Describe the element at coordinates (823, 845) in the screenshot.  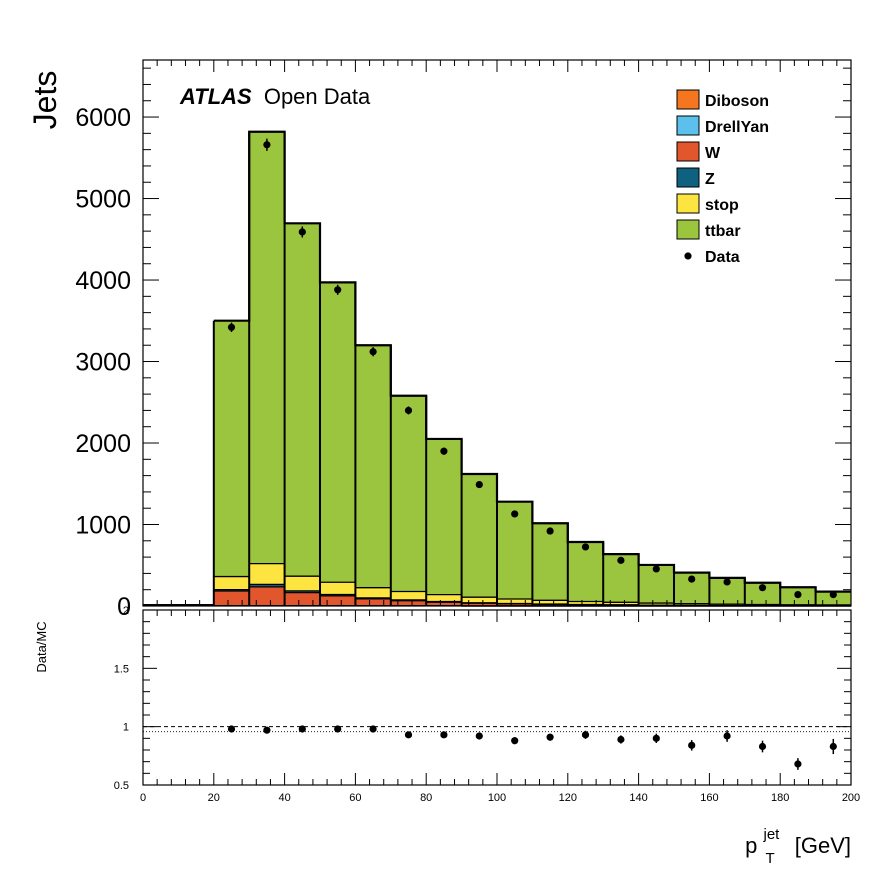
I see `x-label-unit: [GeV]` at that location.